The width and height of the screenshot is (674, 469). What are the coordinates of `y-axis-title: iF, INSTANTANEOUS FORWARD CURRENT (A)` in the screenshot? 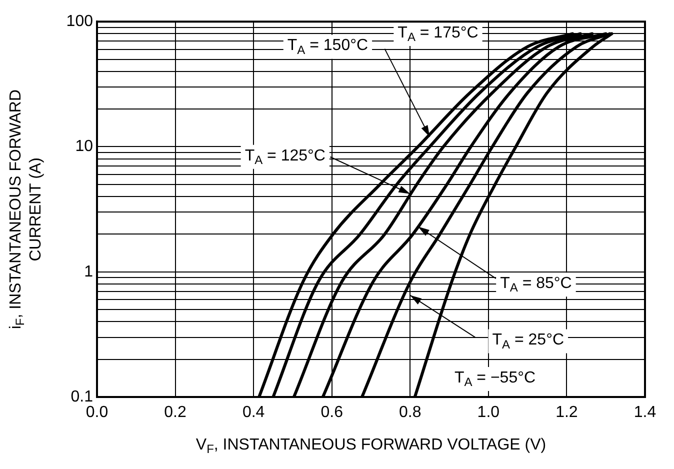 It's located at (25, 209).